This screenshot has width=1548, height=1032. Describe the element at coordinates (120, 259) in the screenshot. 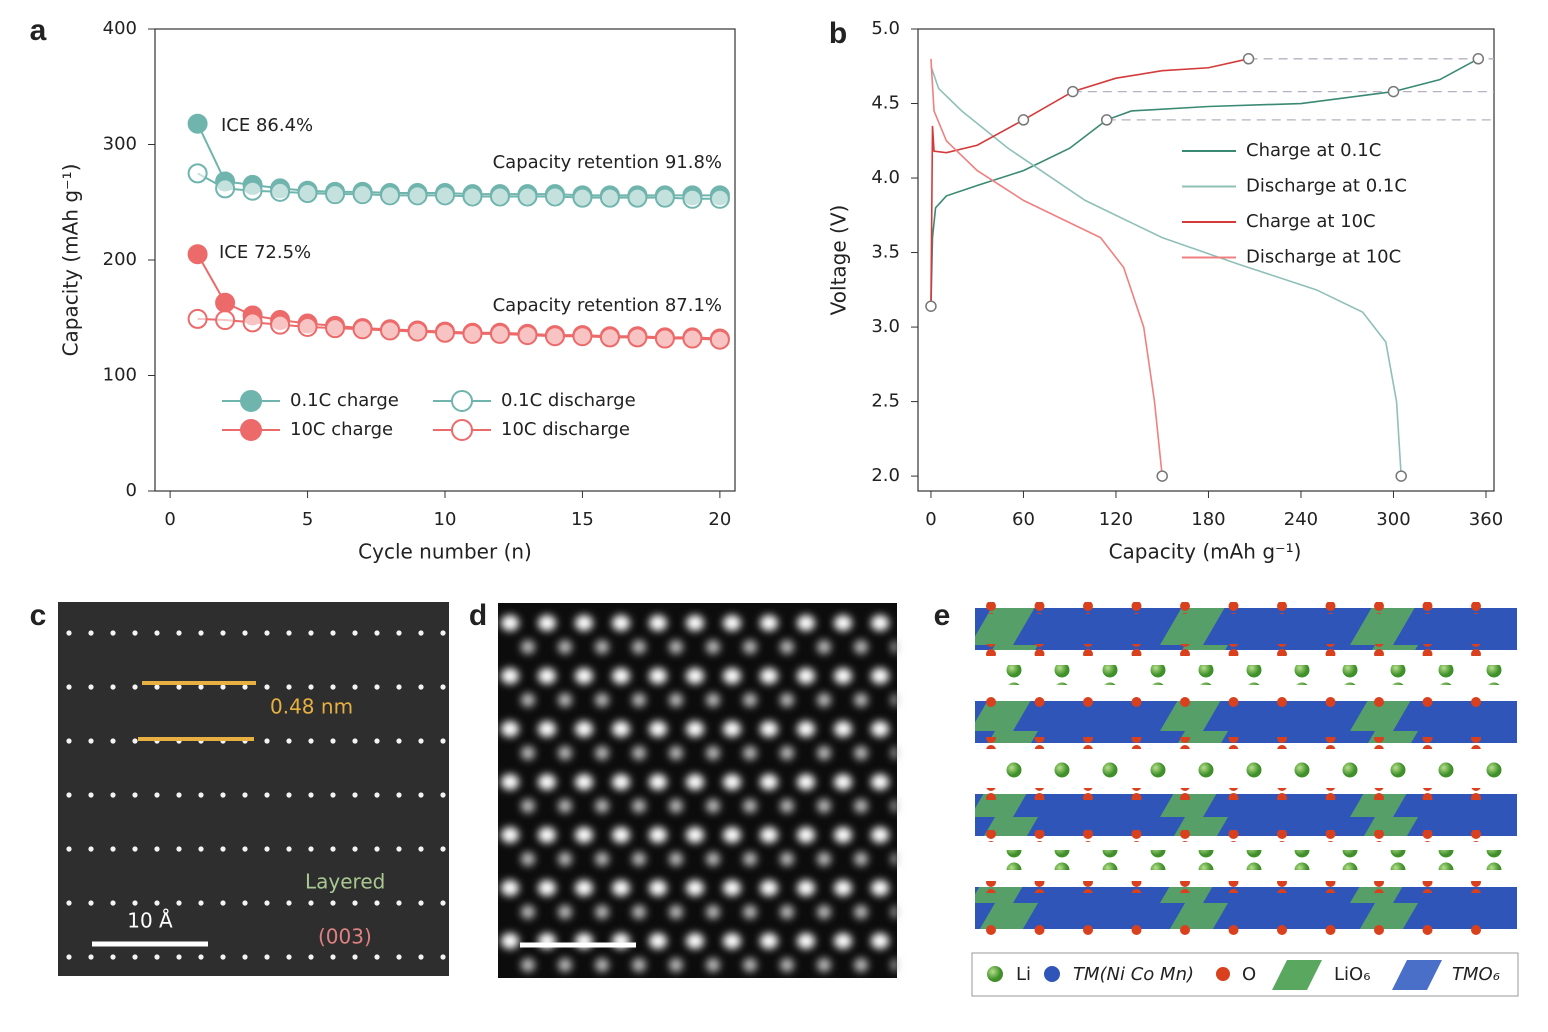

I see `y-tick-label: 200` at that location.